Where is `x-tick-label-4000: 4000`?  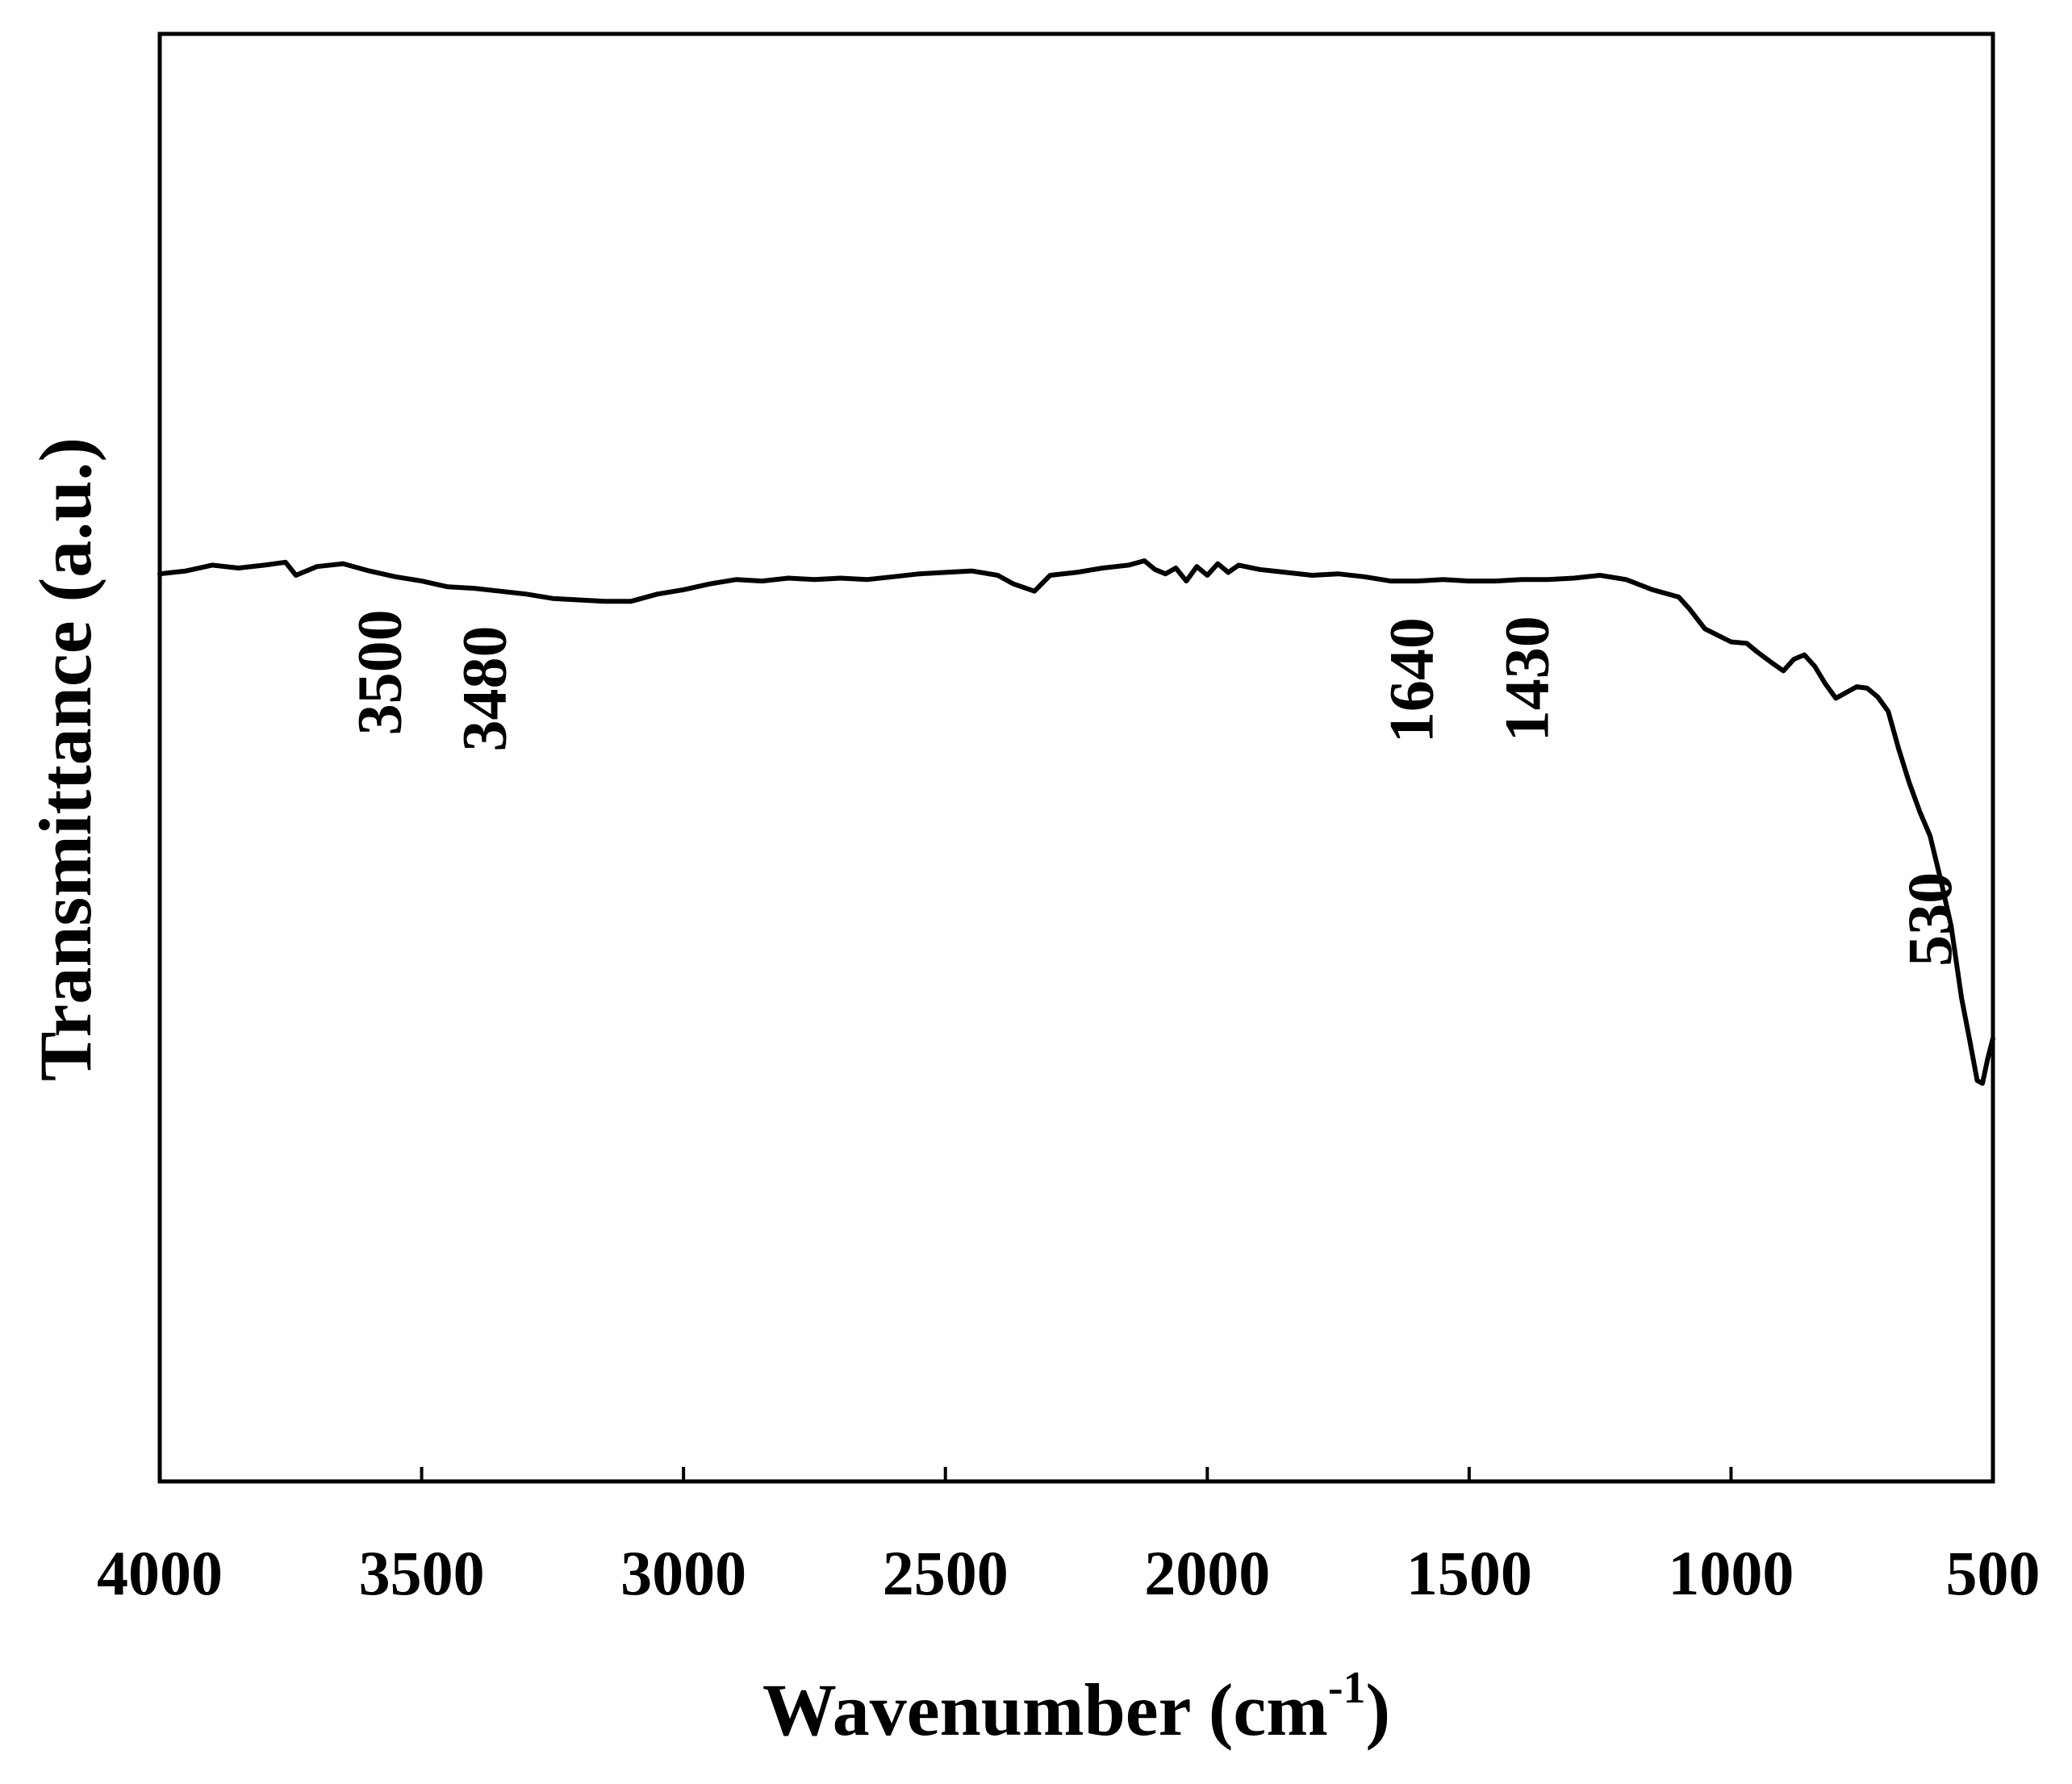 x-tick-label-4000: 4000 is located at coordinates (160, 1573).